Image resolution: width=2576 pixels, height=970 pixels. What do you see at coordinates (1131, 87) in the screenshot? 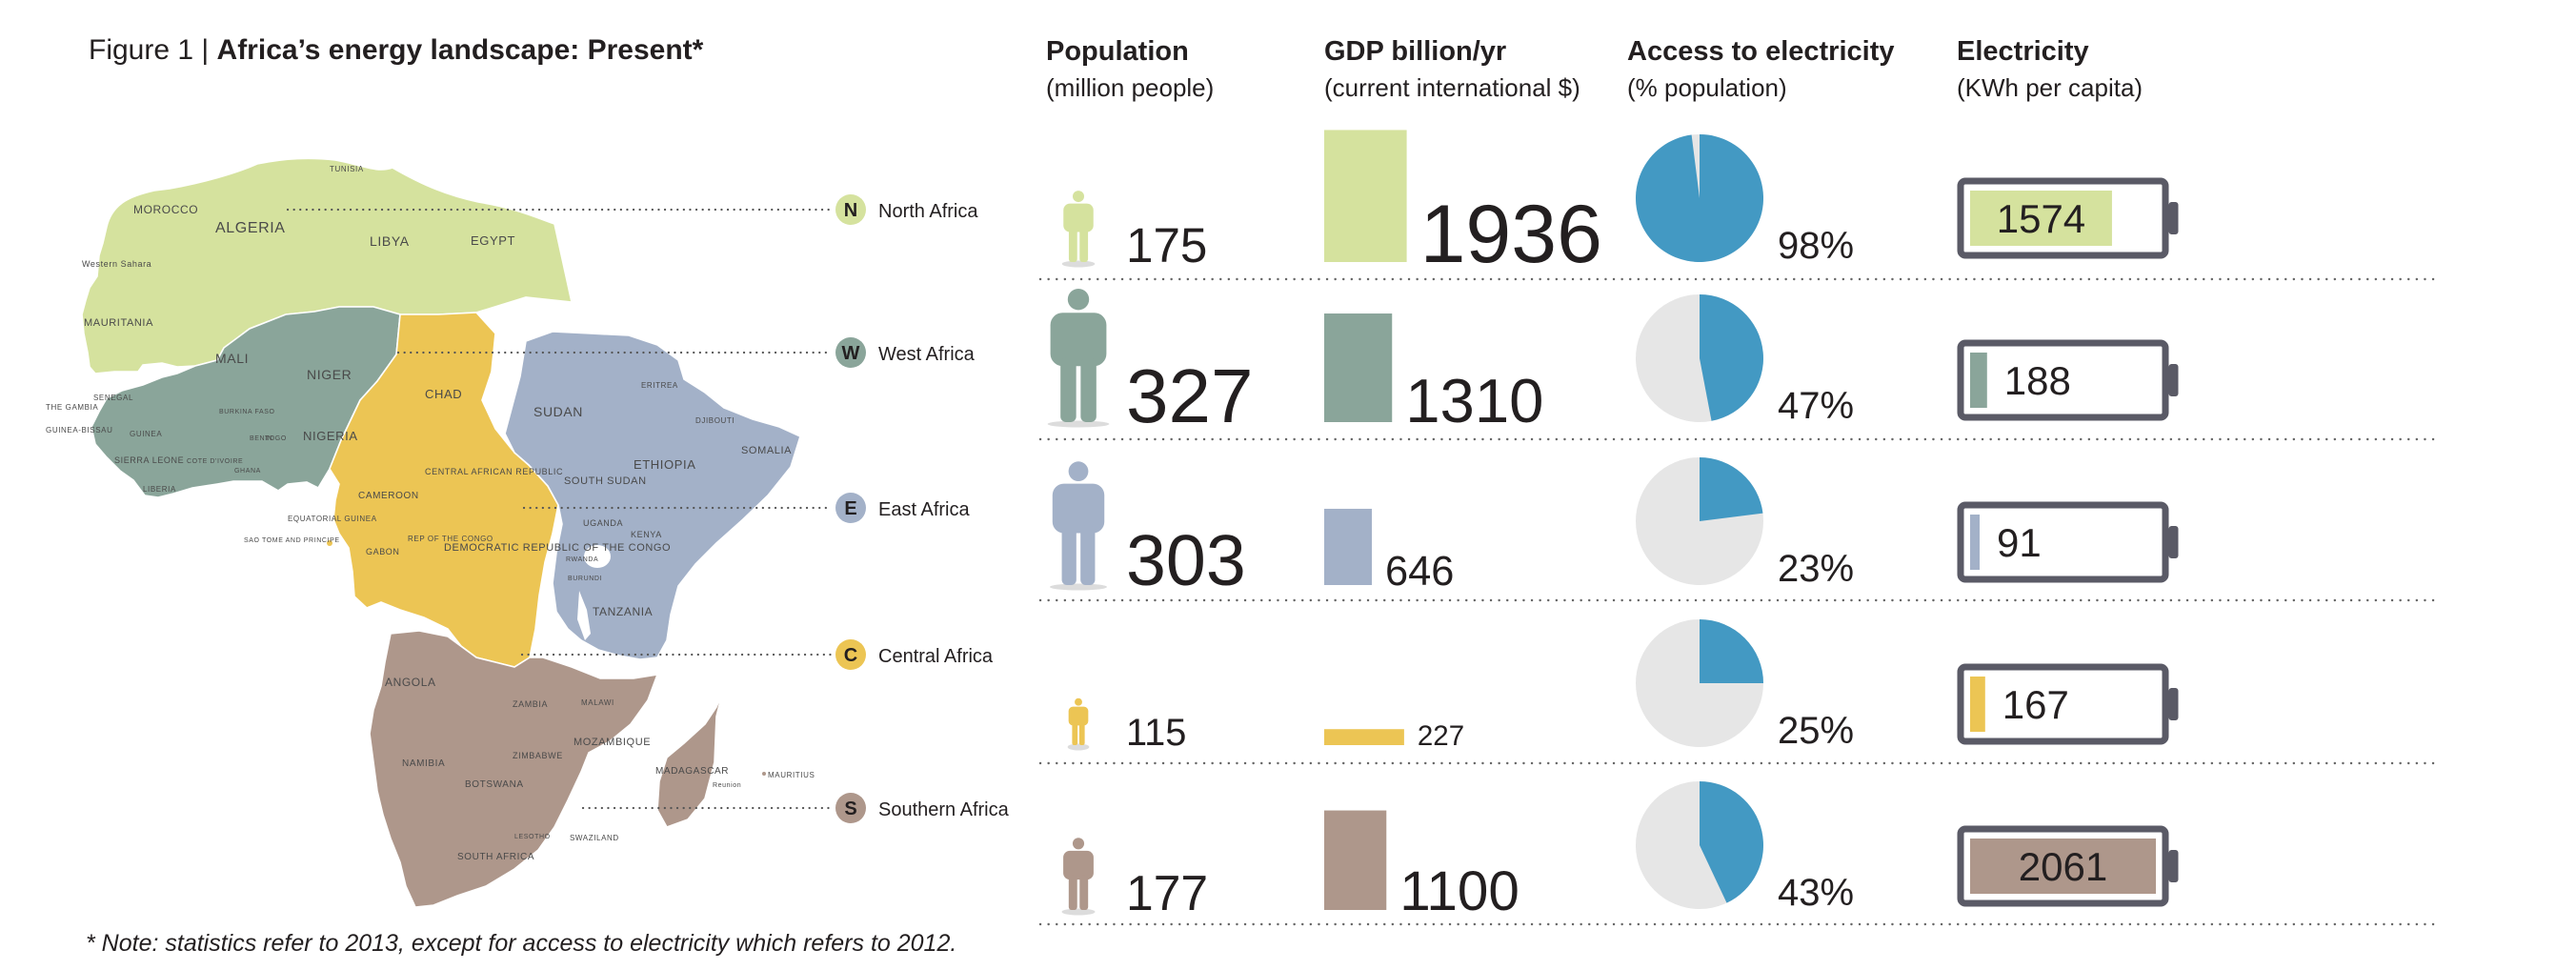
I see `population-subtitle: (million people)` at bounding box center [1131, 87].